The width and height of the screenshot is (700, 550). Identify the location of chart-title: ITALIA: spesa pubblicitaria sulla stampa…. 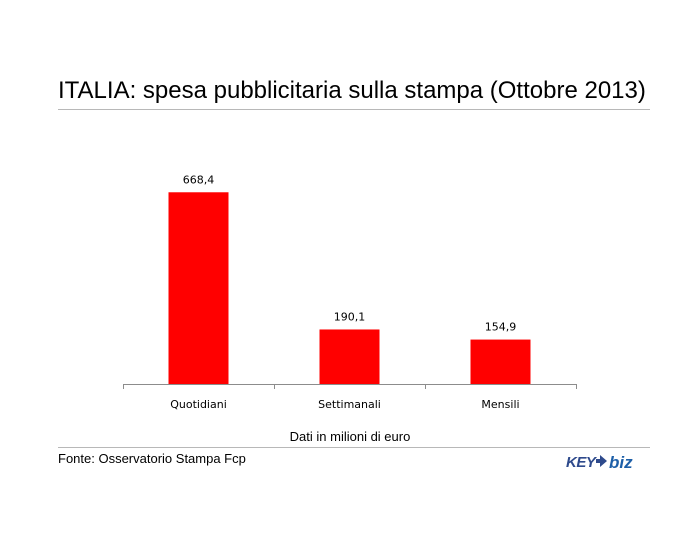
(352, 90).